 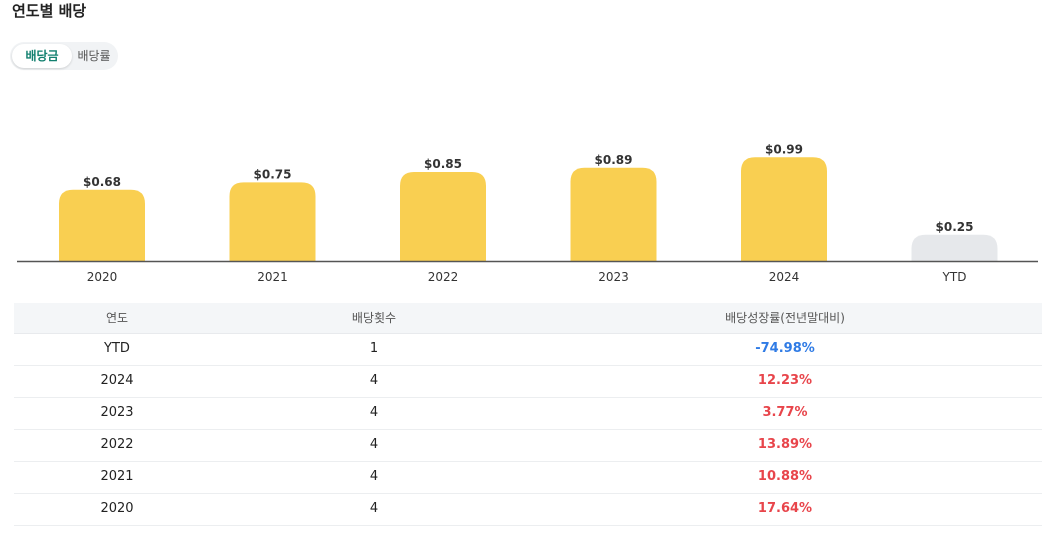 I want to click on data-label-2022: $0.85, so click(x=443, y=164).